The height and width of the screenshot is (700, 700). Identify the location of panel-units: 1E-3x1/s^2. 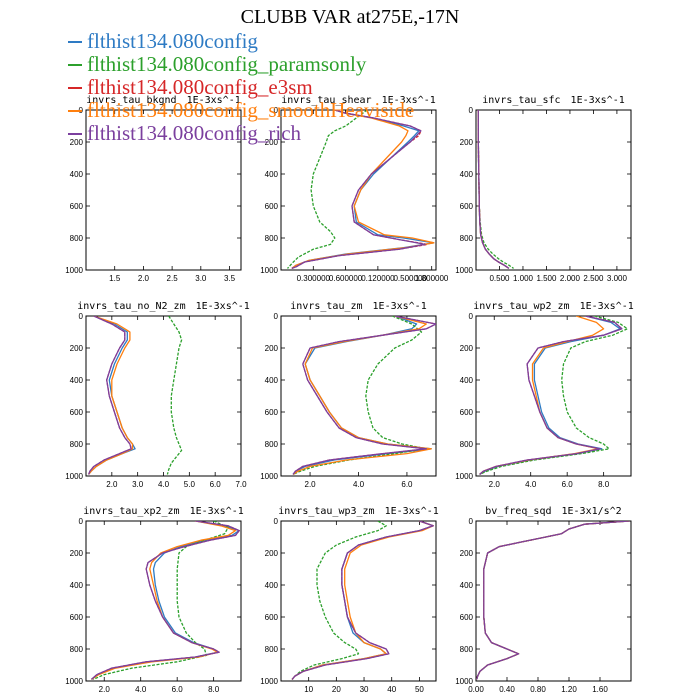
(592, 511).